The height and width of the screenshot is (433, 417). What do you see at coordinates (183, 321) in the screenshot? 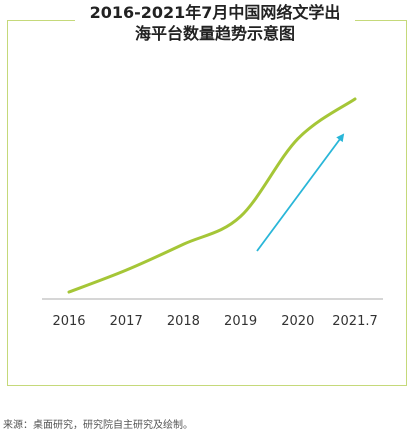
I see `x-tick-label-2: 2018` at bounding box center [183, 321].